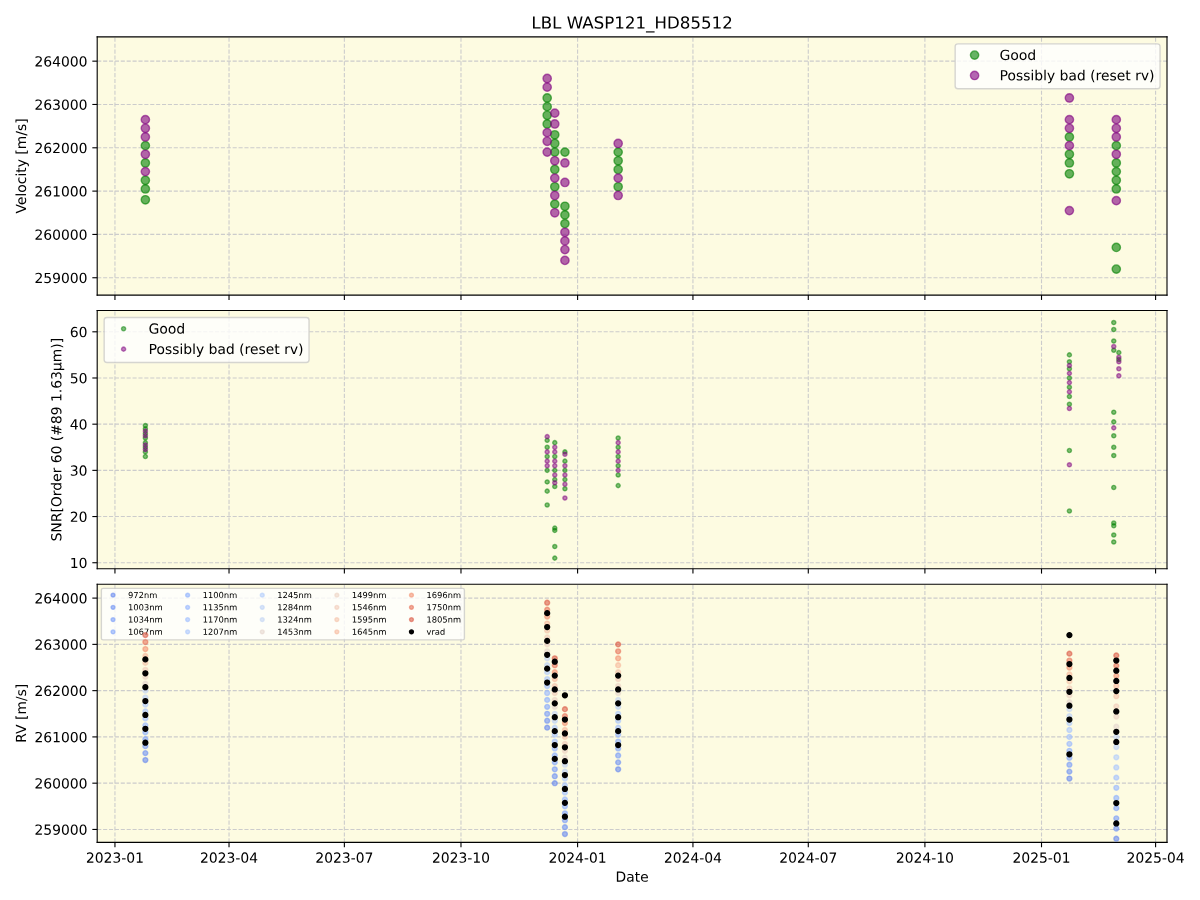 This screenshot has height=900, width=1200. Describe the element at coordinates (1017, 55) in the screenshot. I see `legend-label: Good` at that location.